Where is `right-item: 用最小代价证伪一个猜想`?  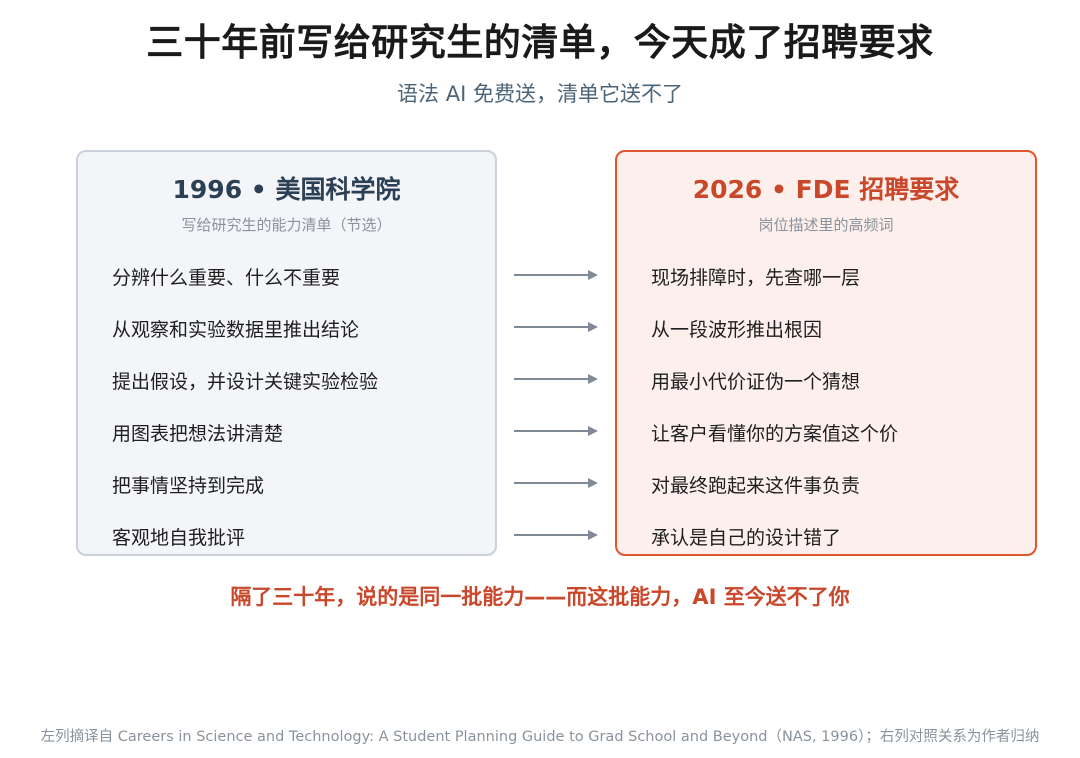 right-item: 用最小代价证伪一个猜想 is located at coordinates (756, 382).